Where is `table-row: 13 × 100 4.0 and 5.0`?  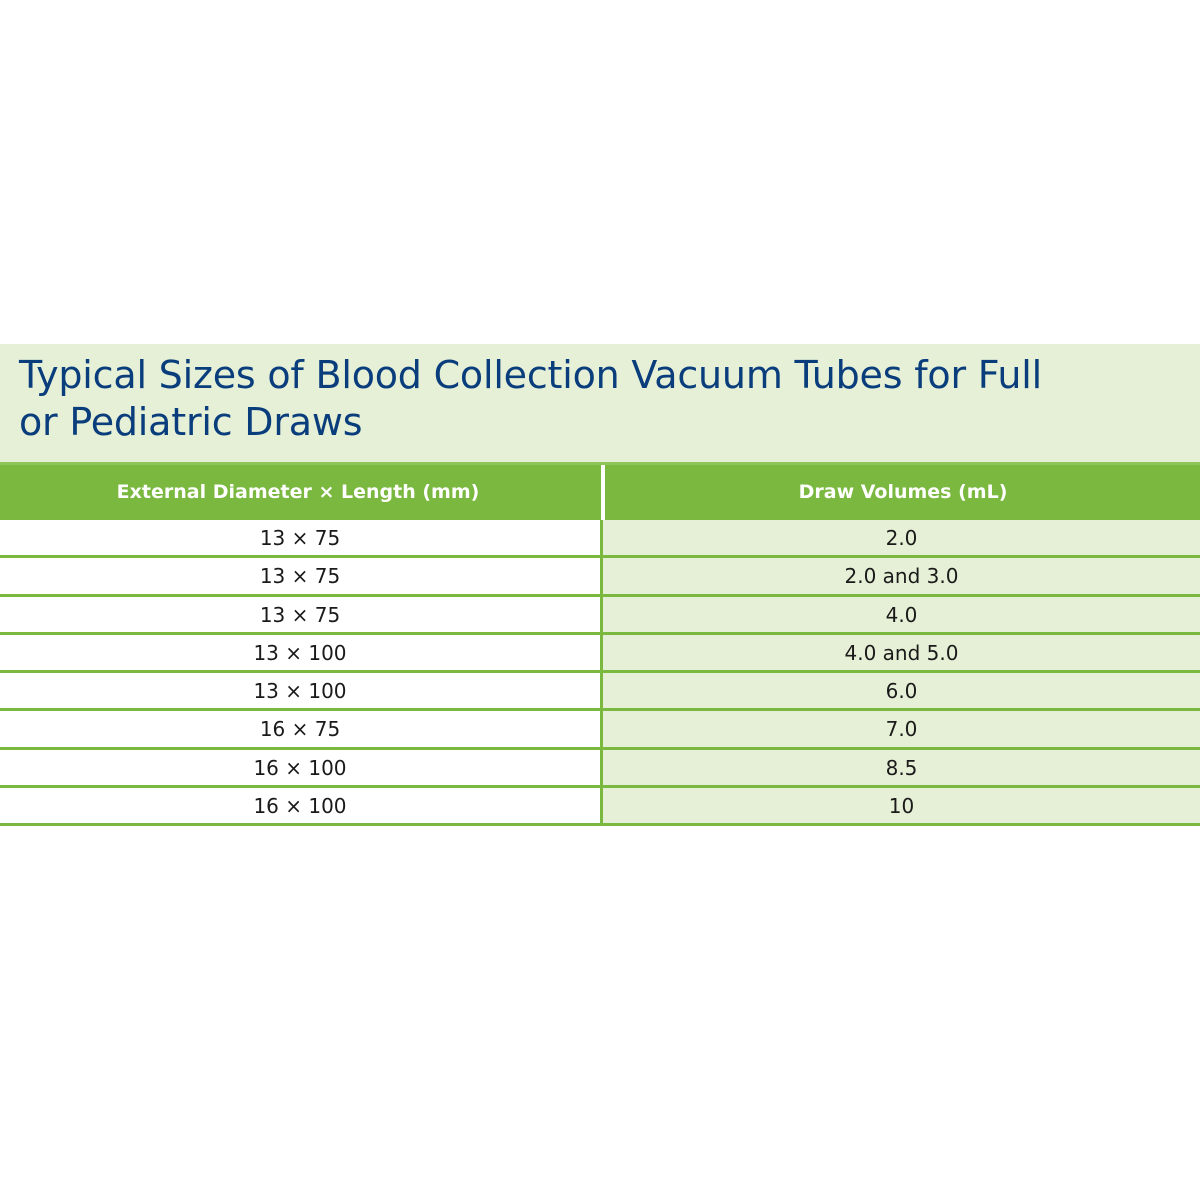
table-row: 13 × 100 4.0 and 5.0 is located at coordinates (600, 654).